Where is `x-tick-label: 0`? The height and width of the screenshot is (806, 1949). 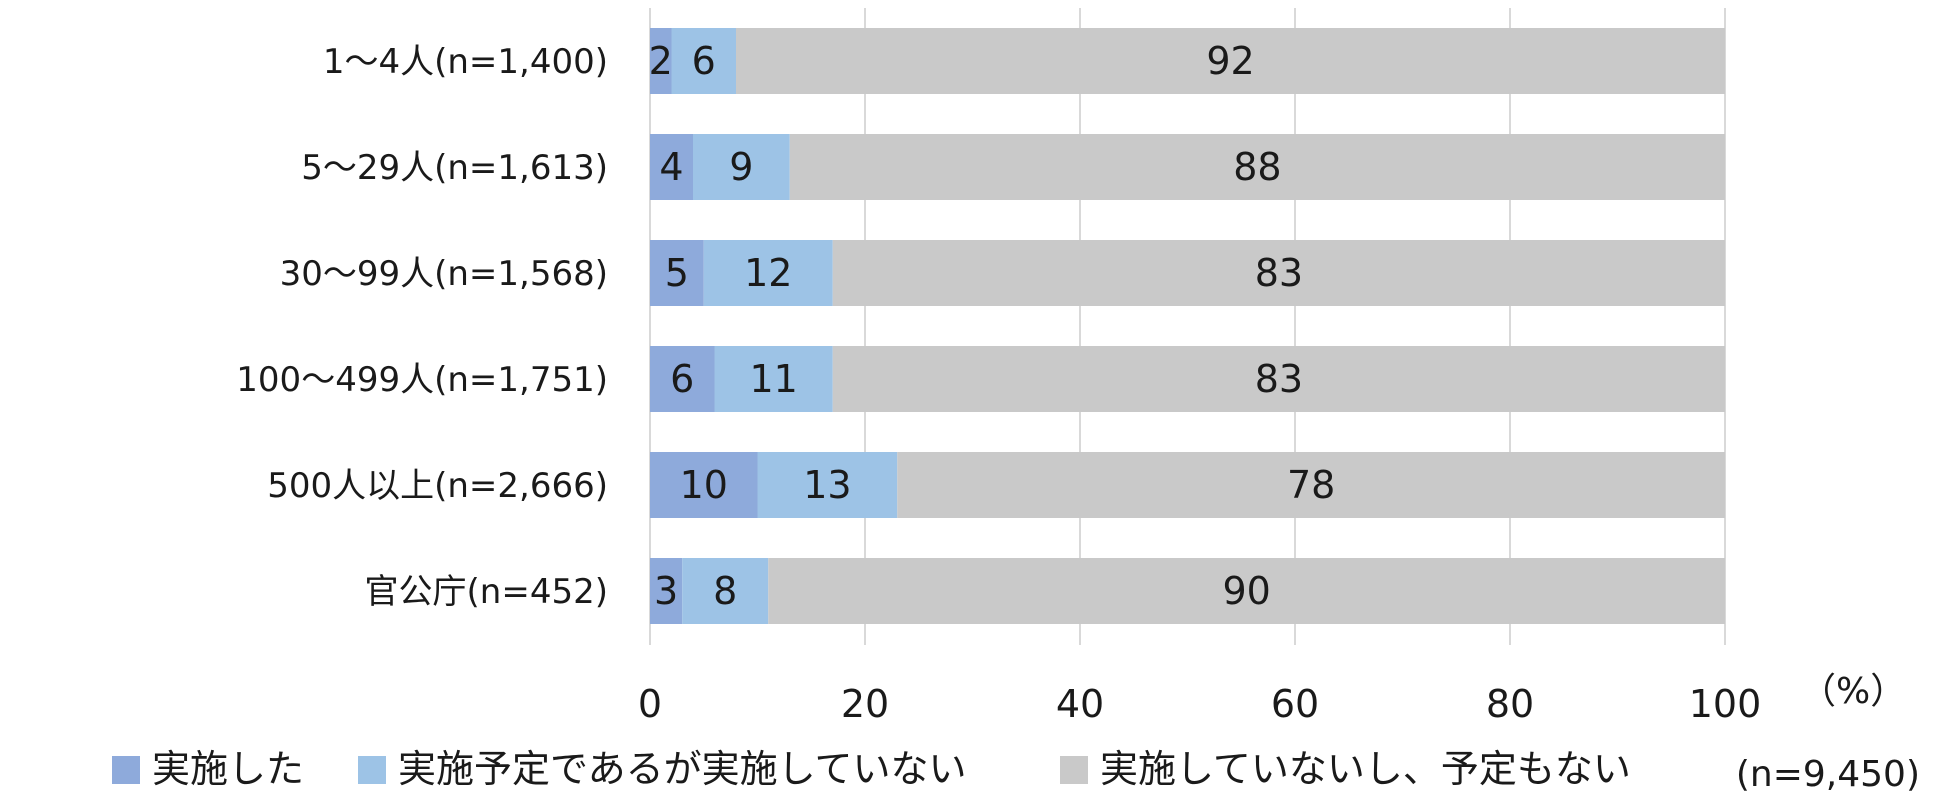
x-tick-label: 0 is located at coordinates (650, 704).